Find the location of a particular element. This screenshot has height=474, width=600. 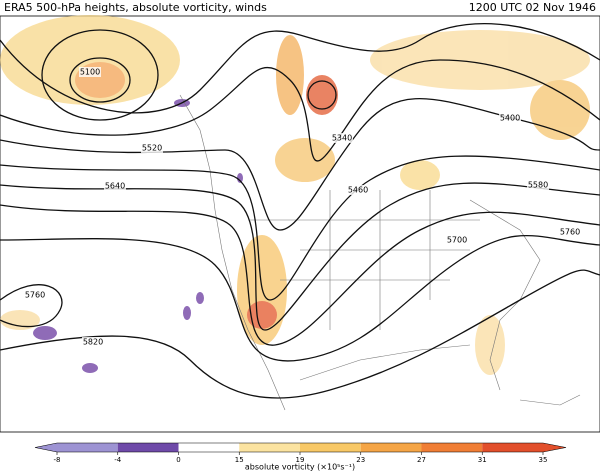

contour-label: 5580 is located at coordinates (538, 185).